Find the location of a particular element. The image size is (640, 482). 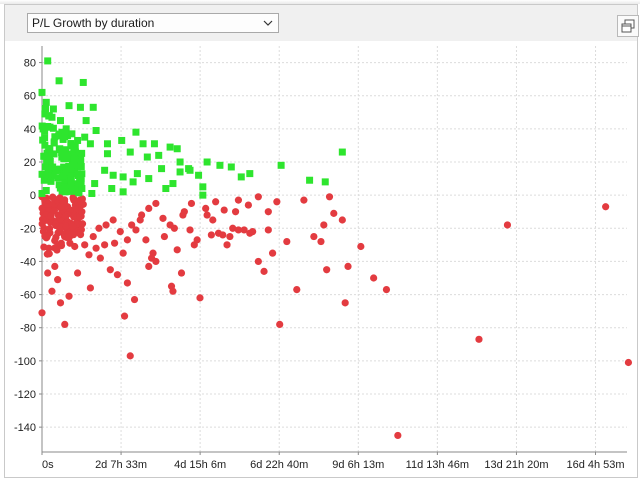

y-tick-label: -120 is located at coordinates (25, 395).